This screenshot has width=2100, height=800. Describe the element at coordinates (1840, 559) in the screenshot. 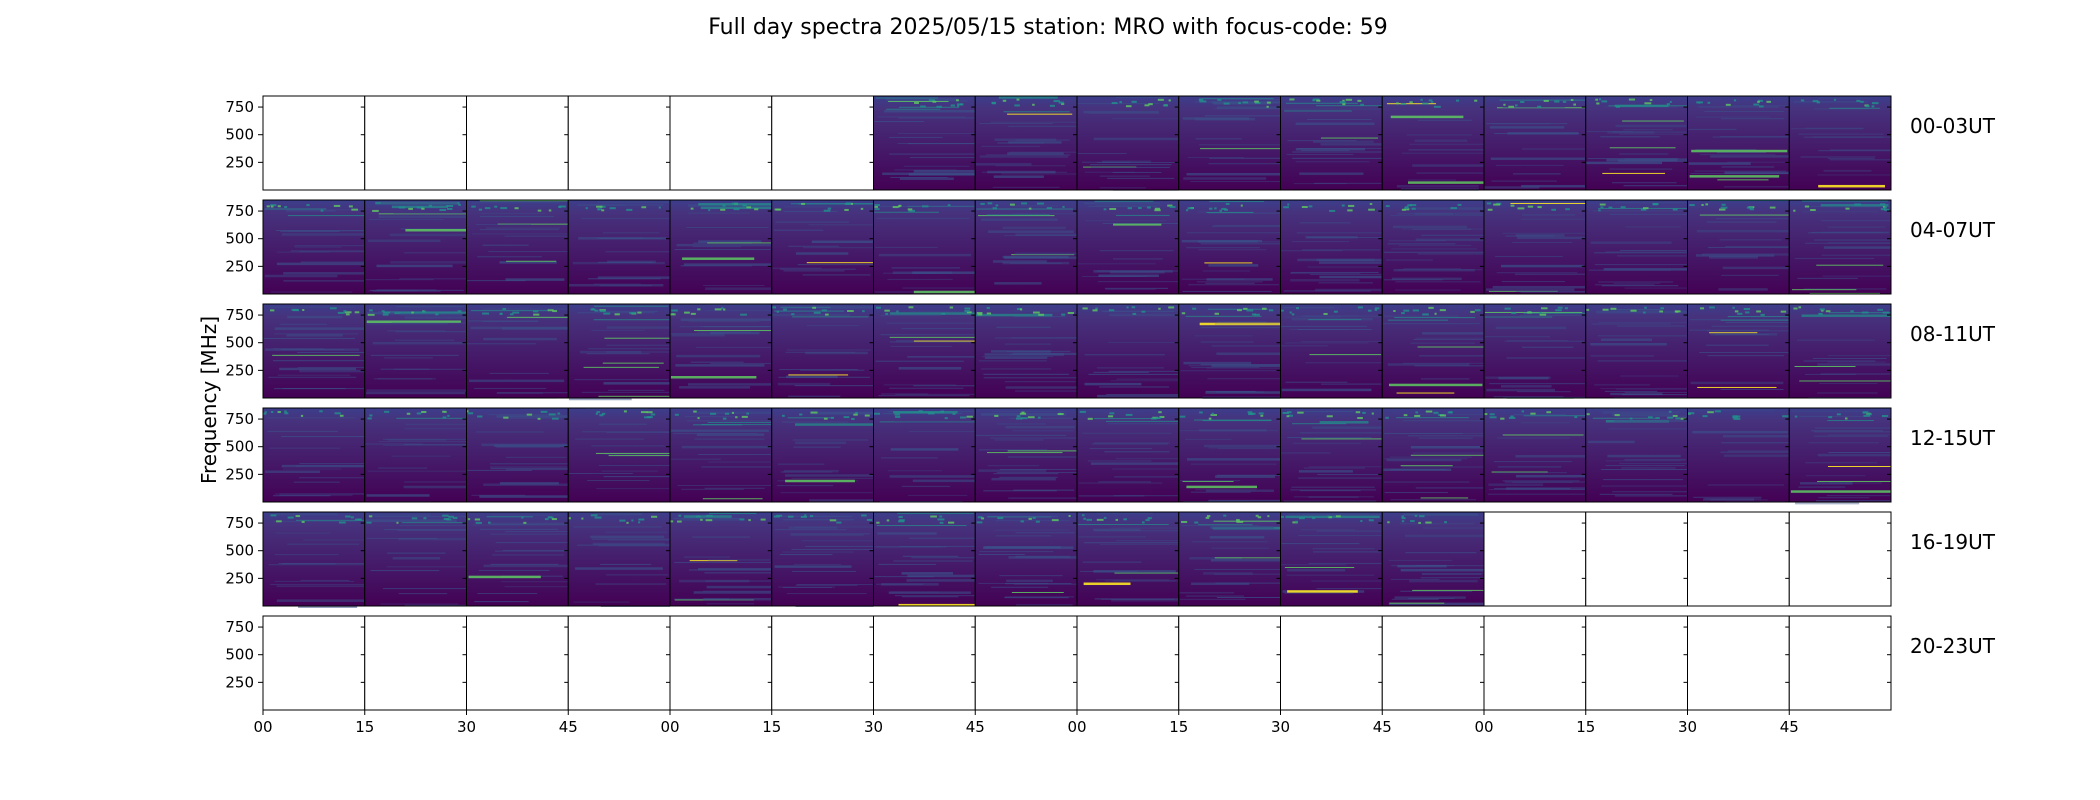

I see `panel-frame` at that location.